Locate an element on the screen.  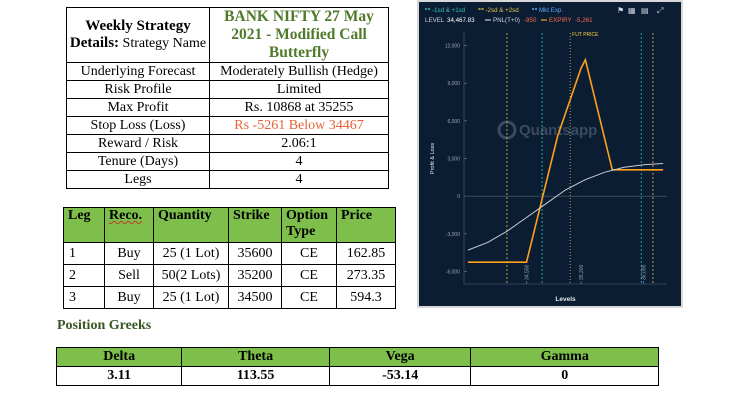
greeks-header-row: Delta Theta Vega Gamma is located at coordinates (357, 357).